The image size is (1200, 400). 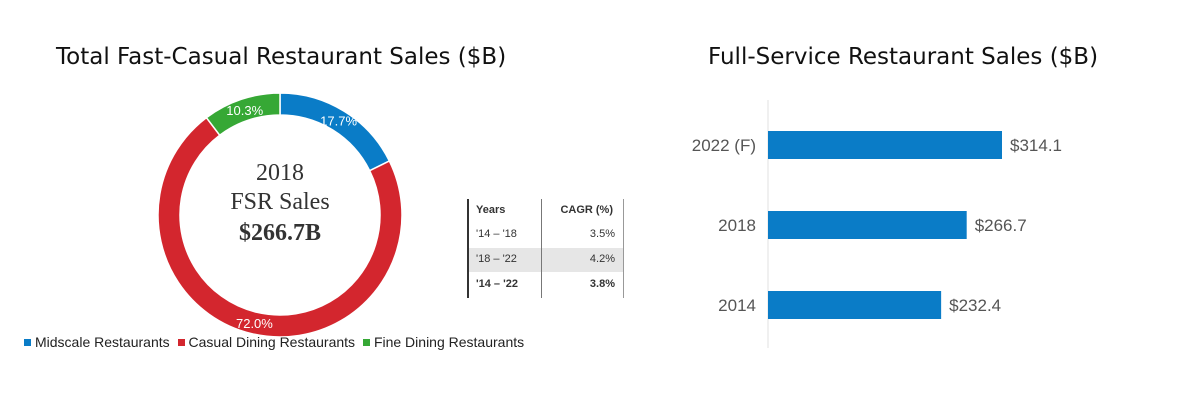 I want to click on donut-center-year: 2018, so click(x=280, y=173).